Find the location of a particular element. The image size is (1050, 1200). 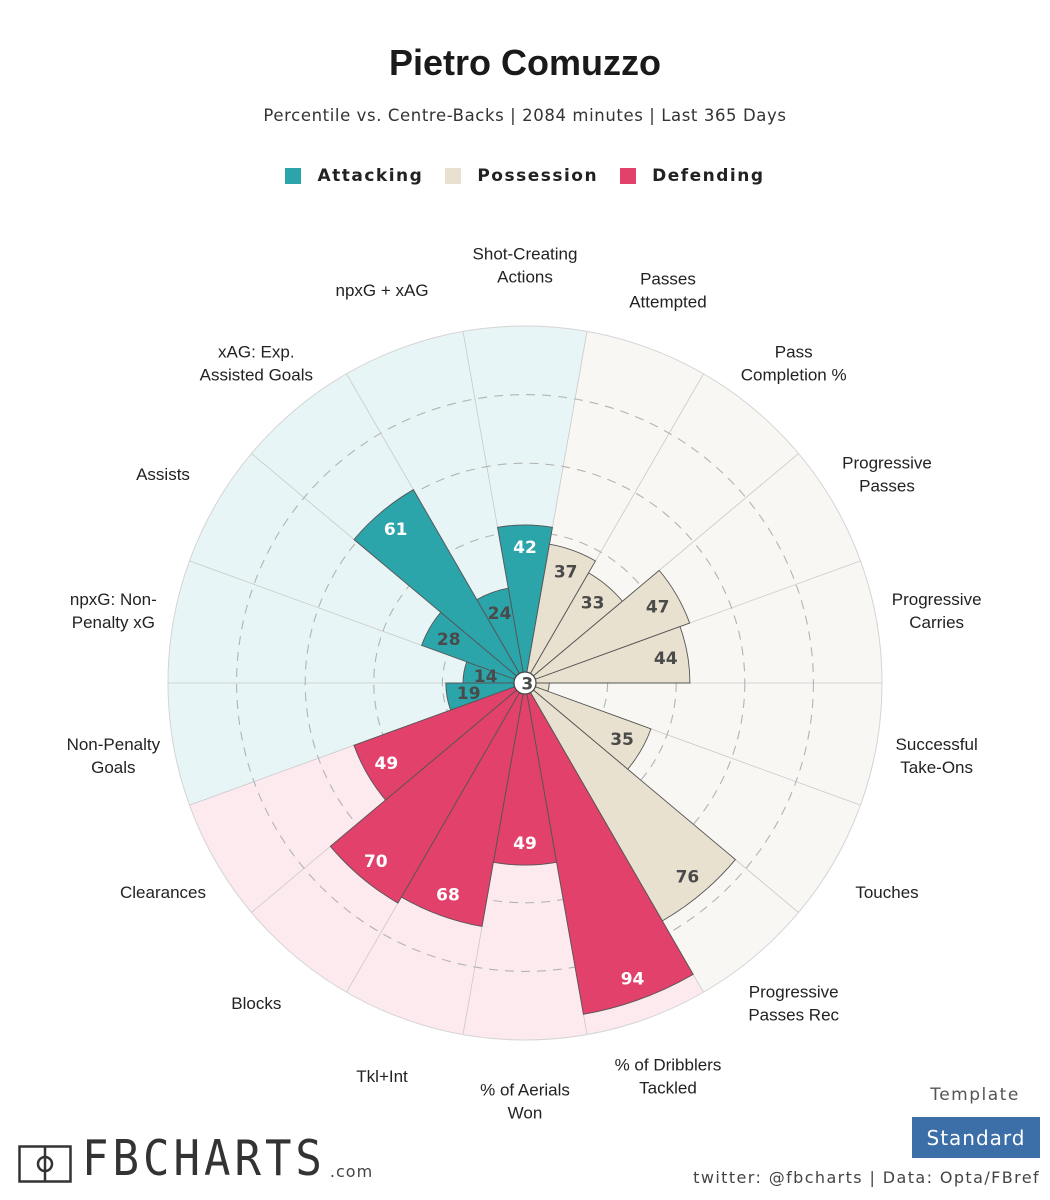

fbcharts-logo: FBCHARTS .com is located at coordinates (196, 1159).